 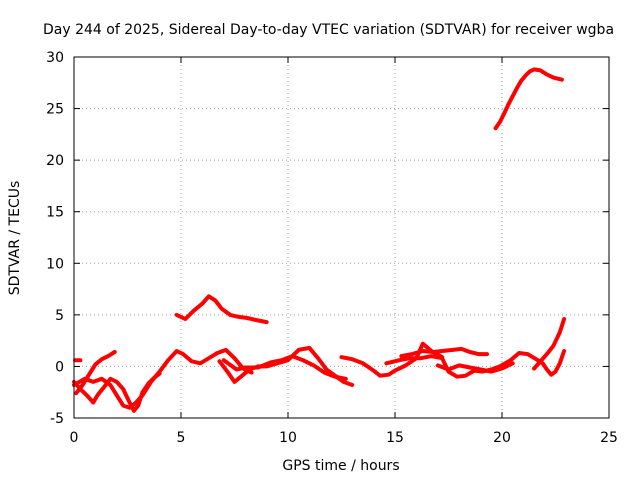 I want to click on x-tick-label: 25, so click(x=609, y=438).